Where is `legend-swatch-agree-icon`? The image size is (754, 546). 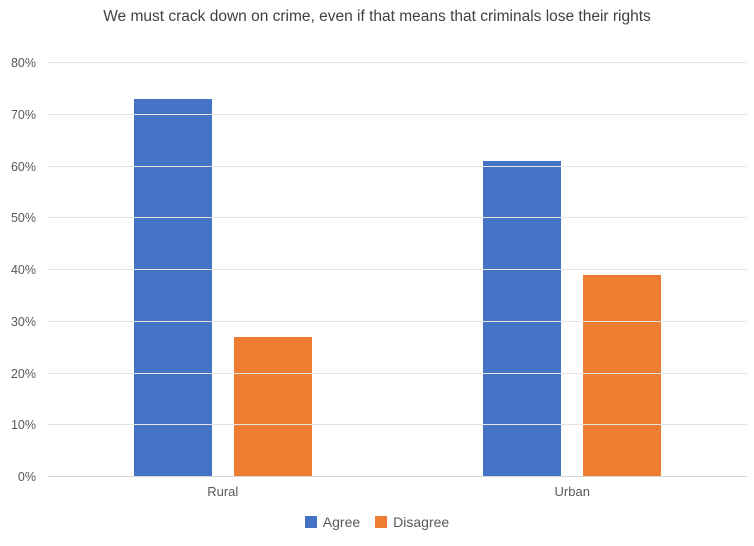 legend-swatch-agree-icon is located at coordinates (310, 522).